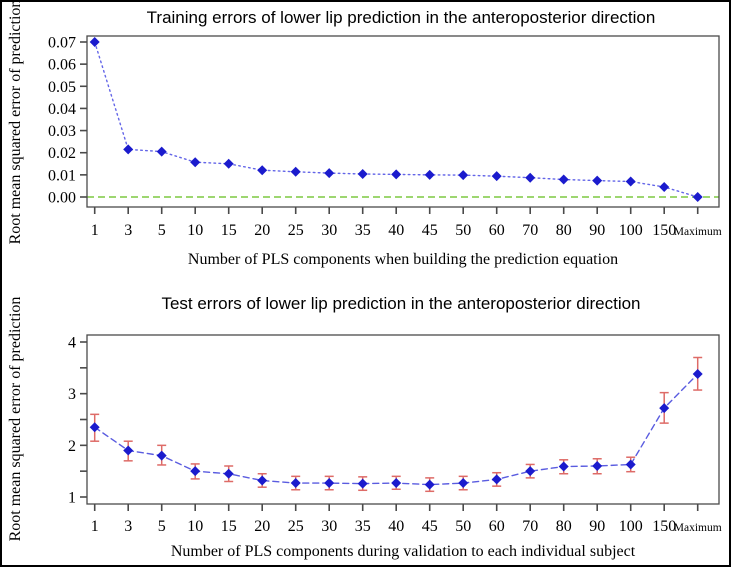 The width and height of the screenshot is (731, 567). What do you see at coordinates (72, 498) in the screenshot?
I see `y-tick-label: 1` at bounding box center [72, 498].